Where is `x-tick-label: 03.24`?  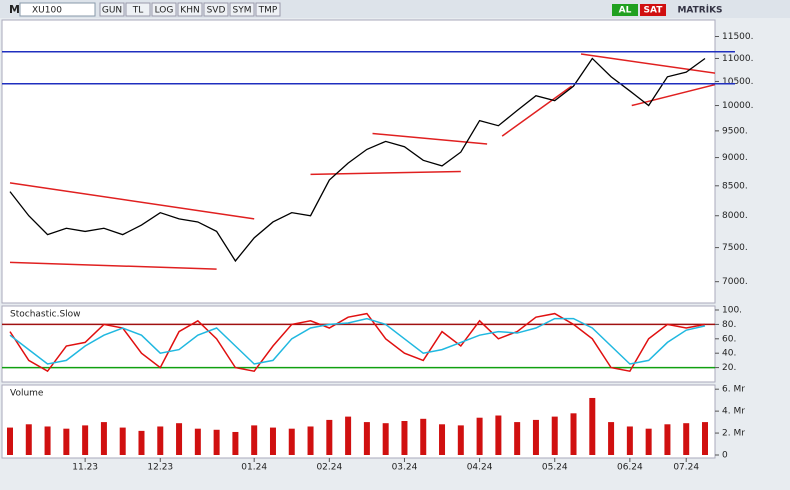
x-tick-label: 03.24 is located at coordinates (405, 468).